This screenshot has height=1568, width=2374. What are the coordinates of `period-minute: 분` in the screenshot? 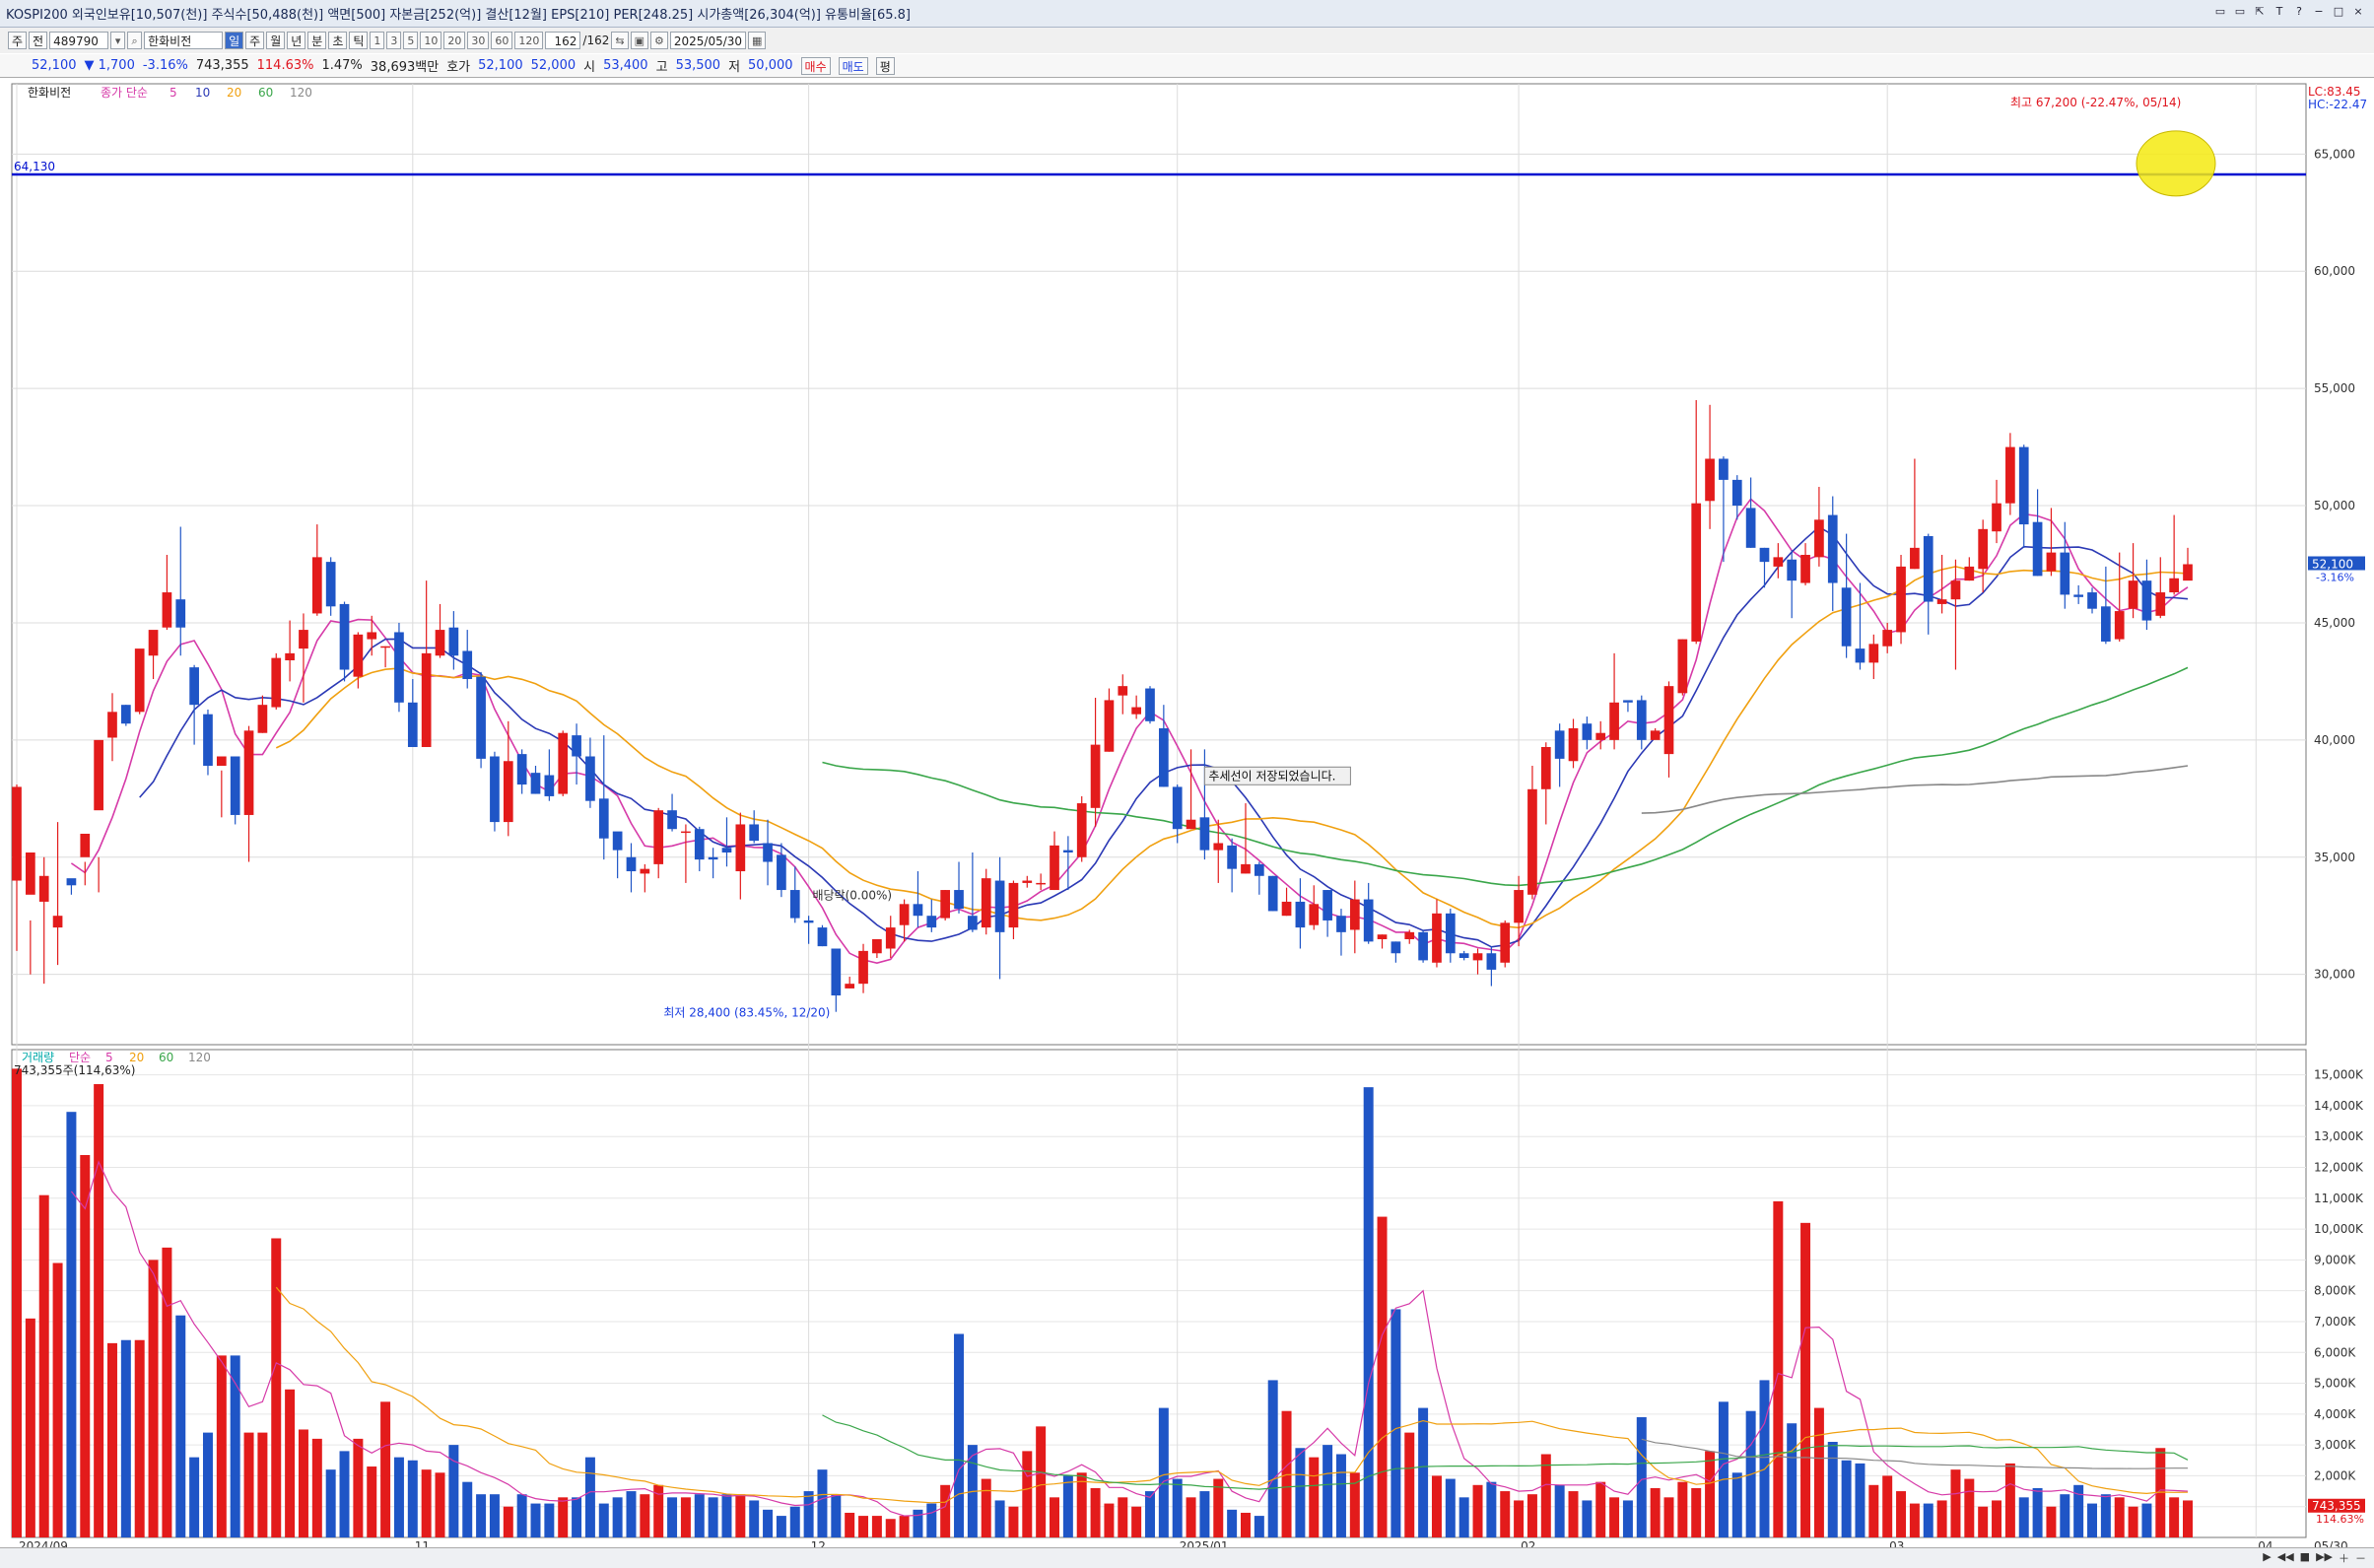 It's located at (317, 40).